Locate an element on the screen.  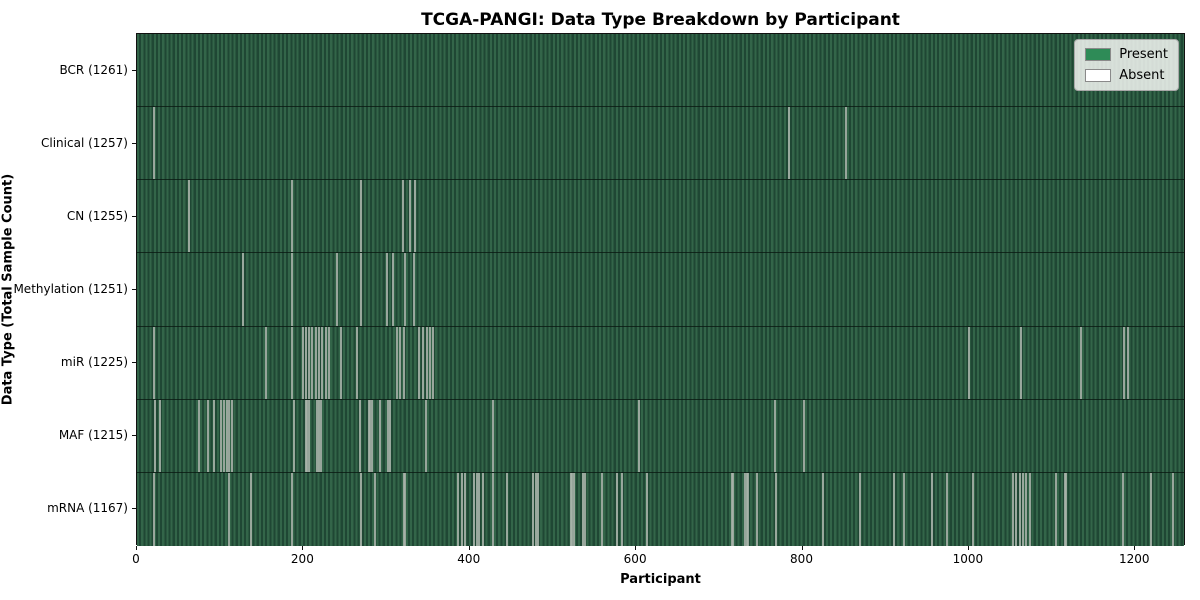
y-tick-label-Clinical: Clinical (1257) is located at coordinates (84, 142).